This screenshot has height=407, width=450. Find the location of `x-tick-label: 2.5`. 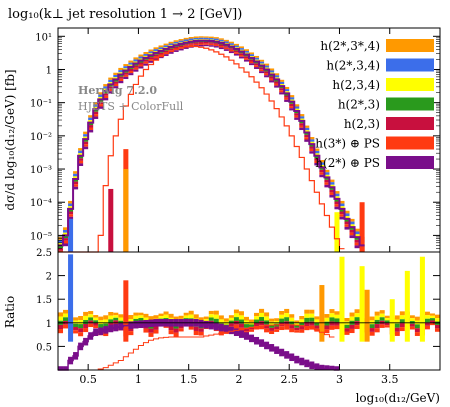

x-tick-label: 2.5 is located at coordinates (289, 379).